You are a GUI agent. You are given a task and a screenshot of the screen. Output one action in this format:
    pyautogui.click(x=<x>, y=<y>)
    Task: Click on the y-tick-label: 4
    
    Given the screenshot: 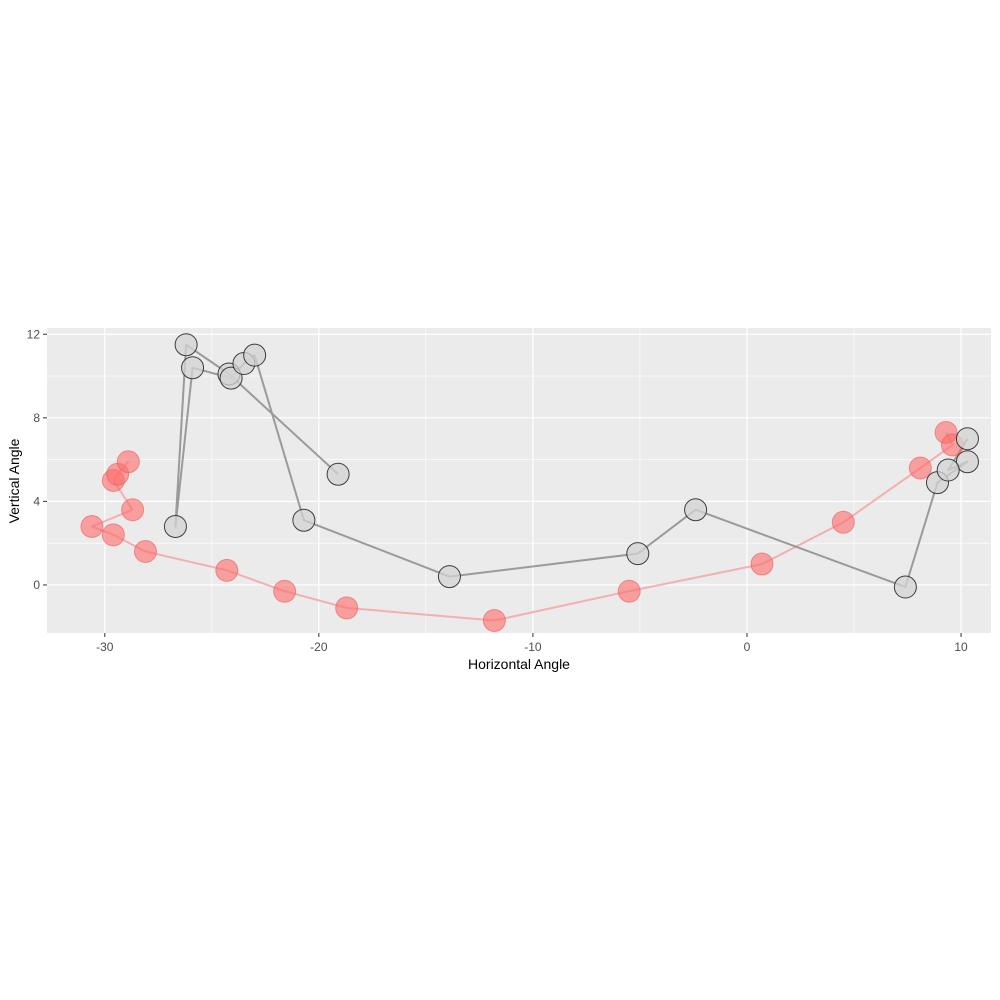 What is the action you would take?
    pyautogui.click(x=36, y=501)
    